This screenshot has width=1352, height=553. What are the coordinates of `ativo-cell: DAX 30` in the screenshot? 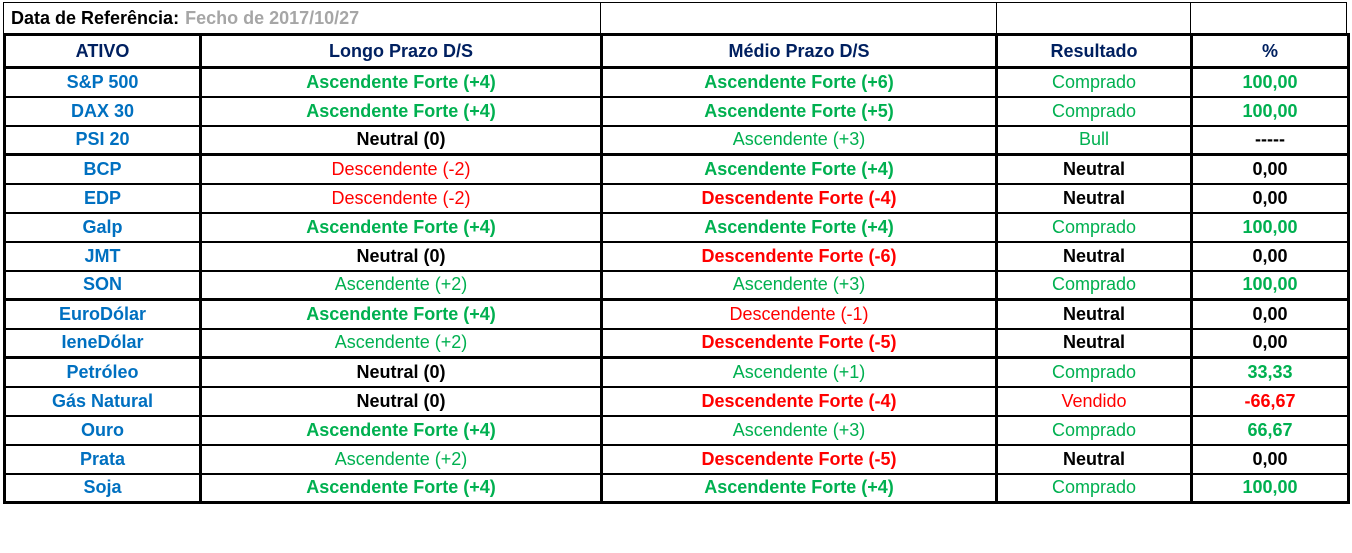 It's located at (102, 111).